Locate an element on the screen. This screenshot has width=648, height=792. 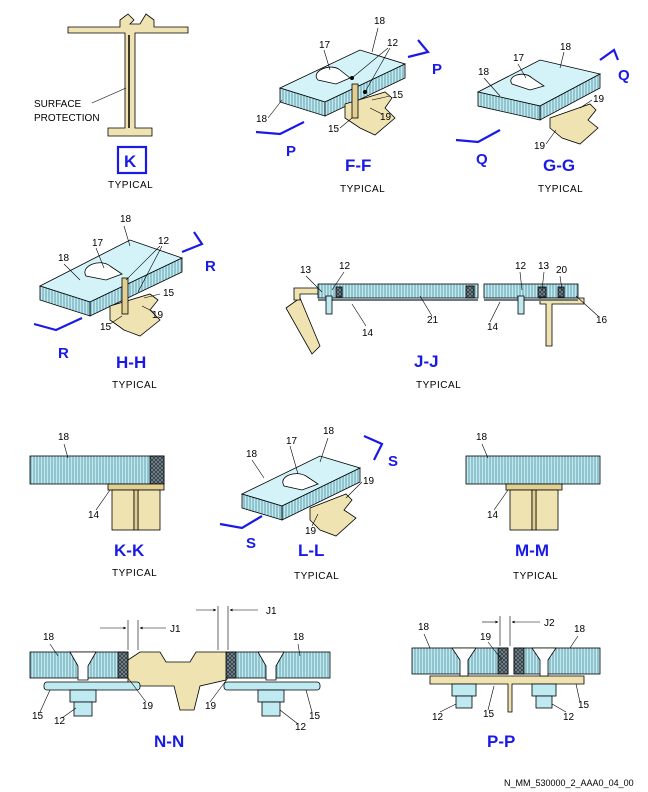
gg-arrow-label-top: Q is located at coordinates (624, 75).